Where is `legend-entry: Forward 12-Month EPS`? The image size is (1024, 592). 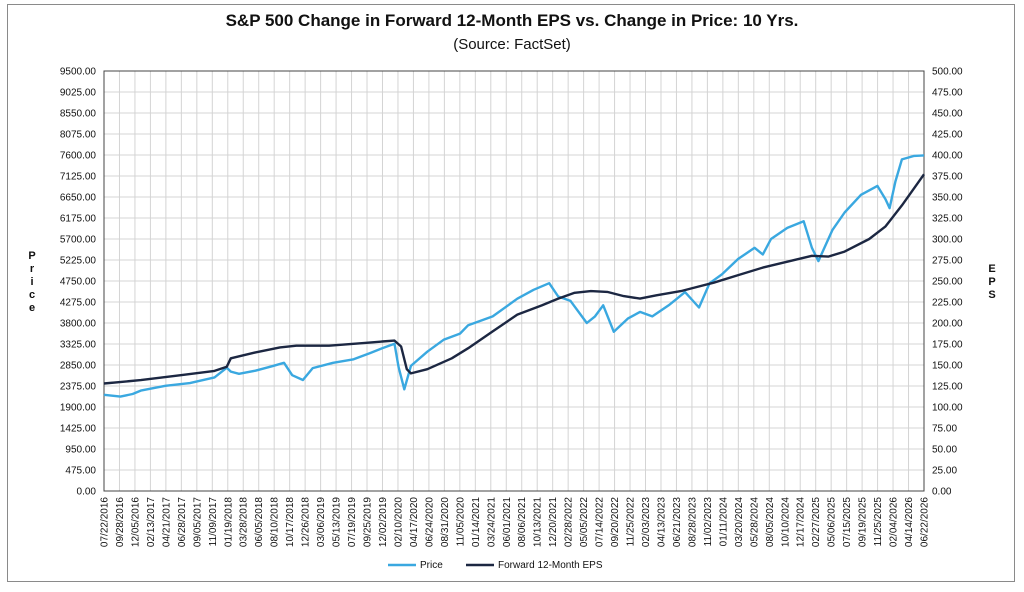
legend-entry: Forward 12-Month EPS is located at coordinates (550, 565).